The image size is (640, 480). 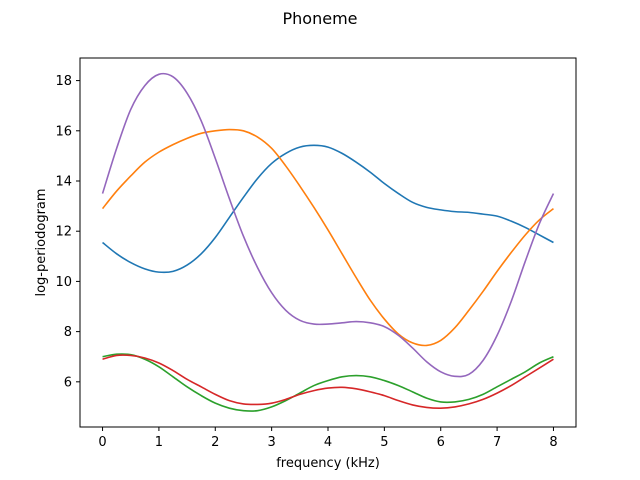 What do you see at coordinates (215, 442) in the screenshot?
I see `x-tick-label: 2` at bounding box center [215, 442].